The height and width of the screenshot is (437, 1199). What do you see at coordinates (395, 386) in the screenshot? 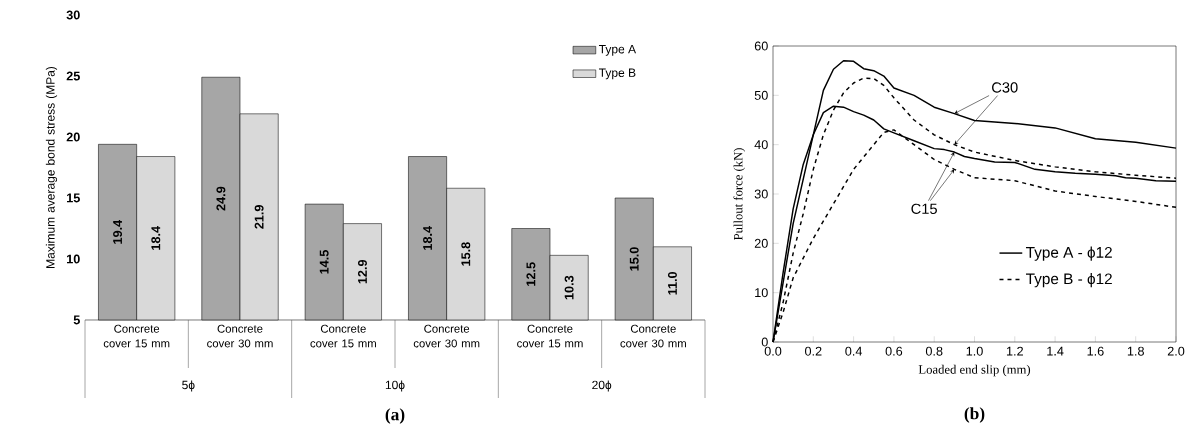
I see `text: 10ϕ` at bounding box center [395, 386].